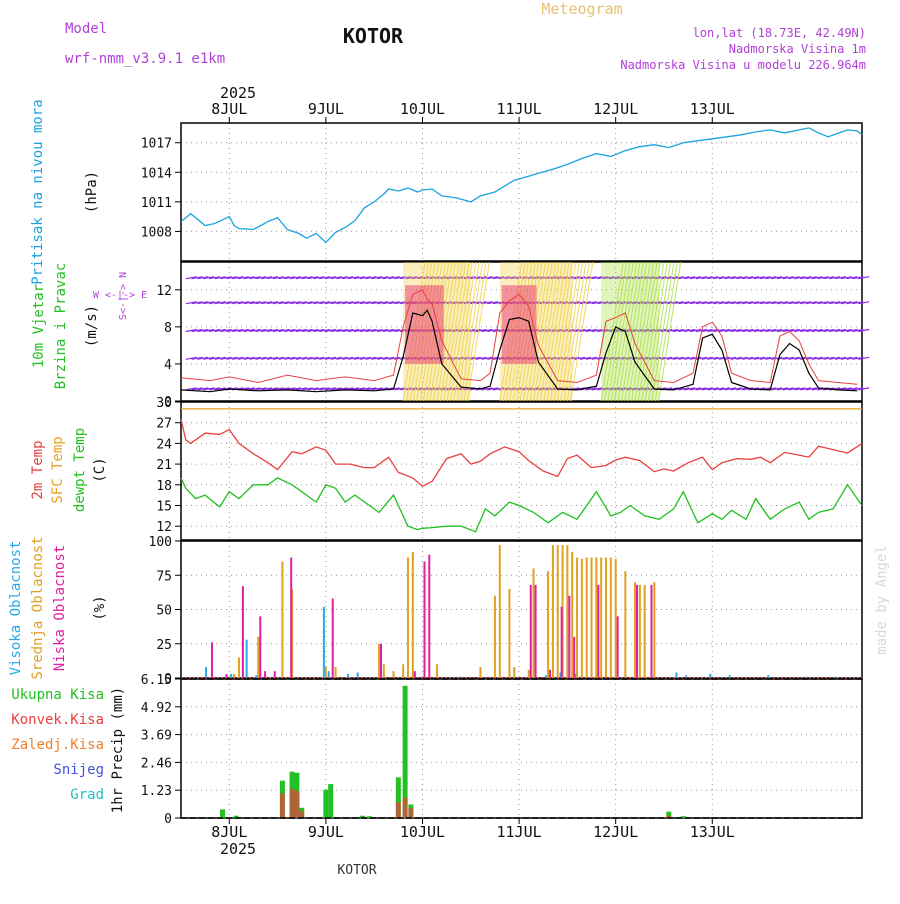  I want to click on temp2m-line, so click(521, 453).